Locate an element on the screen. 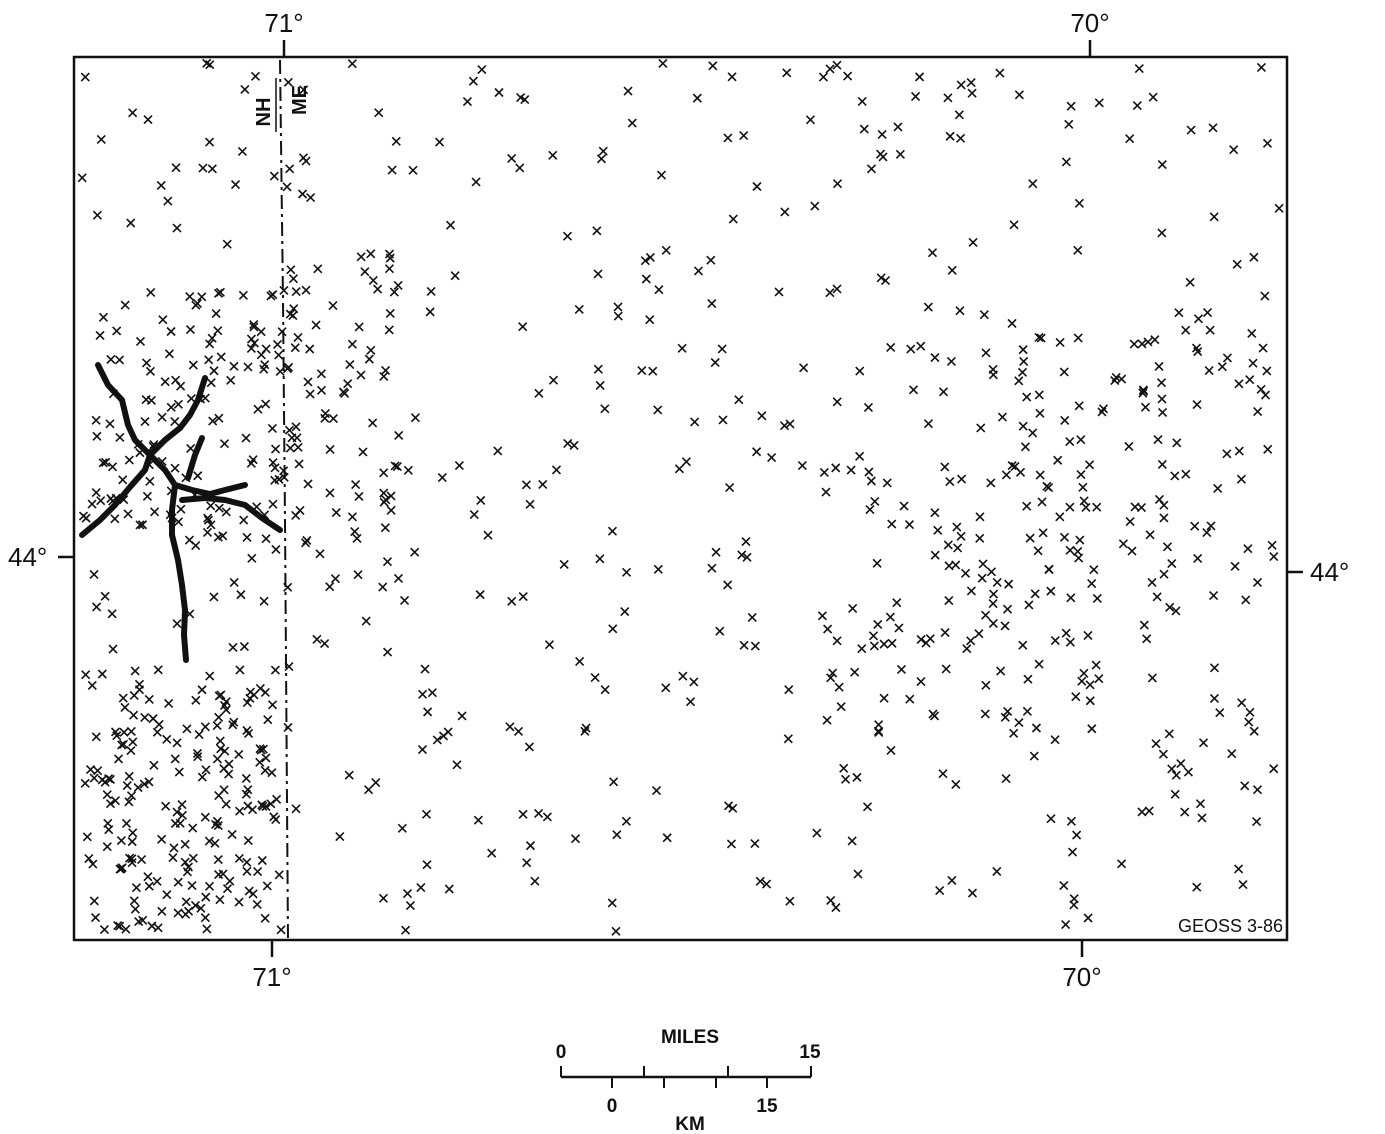  scale-km-title: KM is located at coordinates (690, 1124).